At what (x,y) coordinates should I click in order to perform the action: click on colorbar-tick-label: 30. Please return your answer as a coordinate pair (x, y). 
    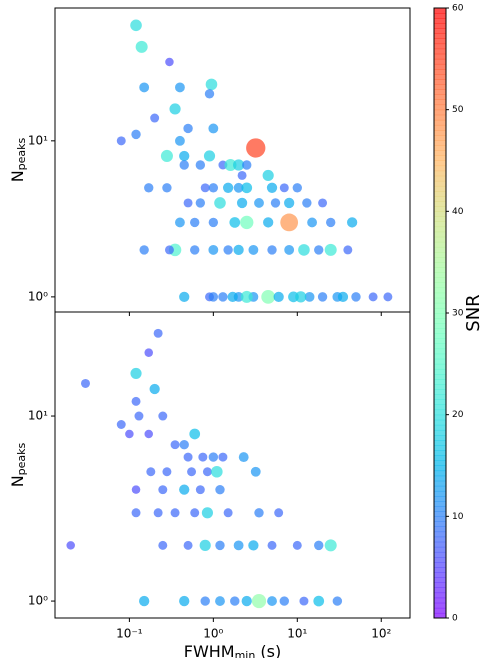
    Looking at the image, I should click on (458, 314).